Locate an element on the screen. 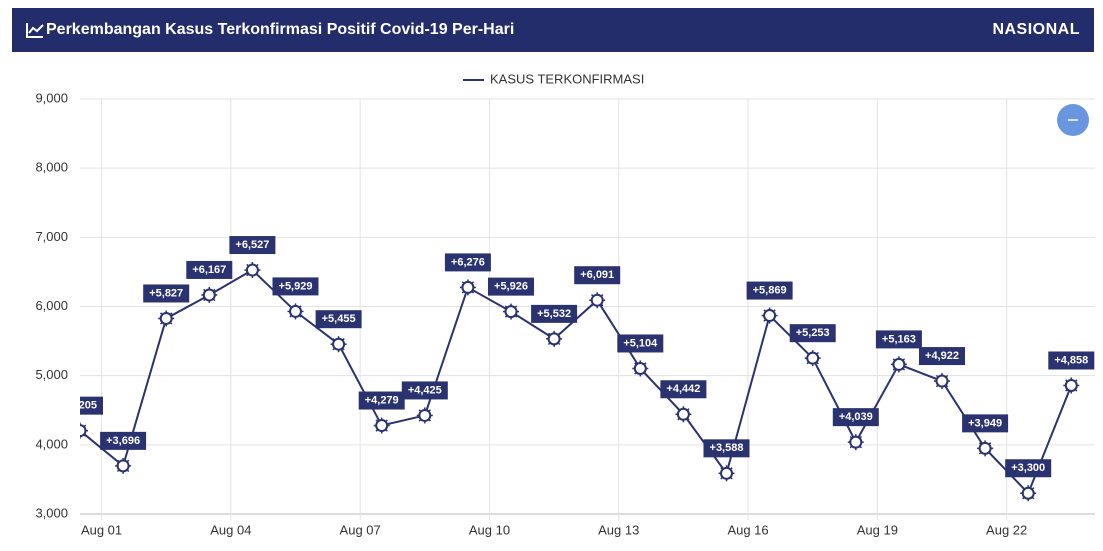 The height and width of the screenshot is (551, 1103). x-tick-label: Aug 19 is located at coordinates (877, 529).